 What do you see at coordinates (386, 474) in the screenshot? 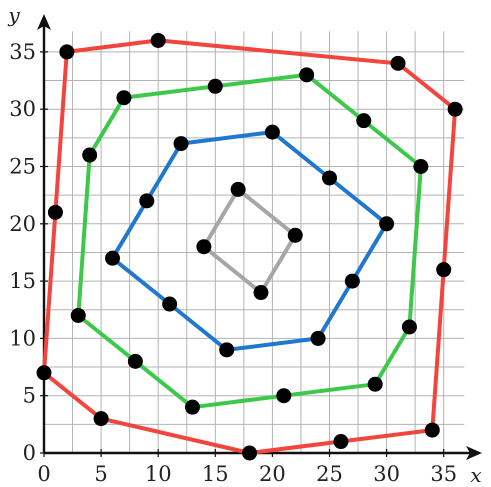
I see `x-tick-label: 30` at bounding box center [386, 474].